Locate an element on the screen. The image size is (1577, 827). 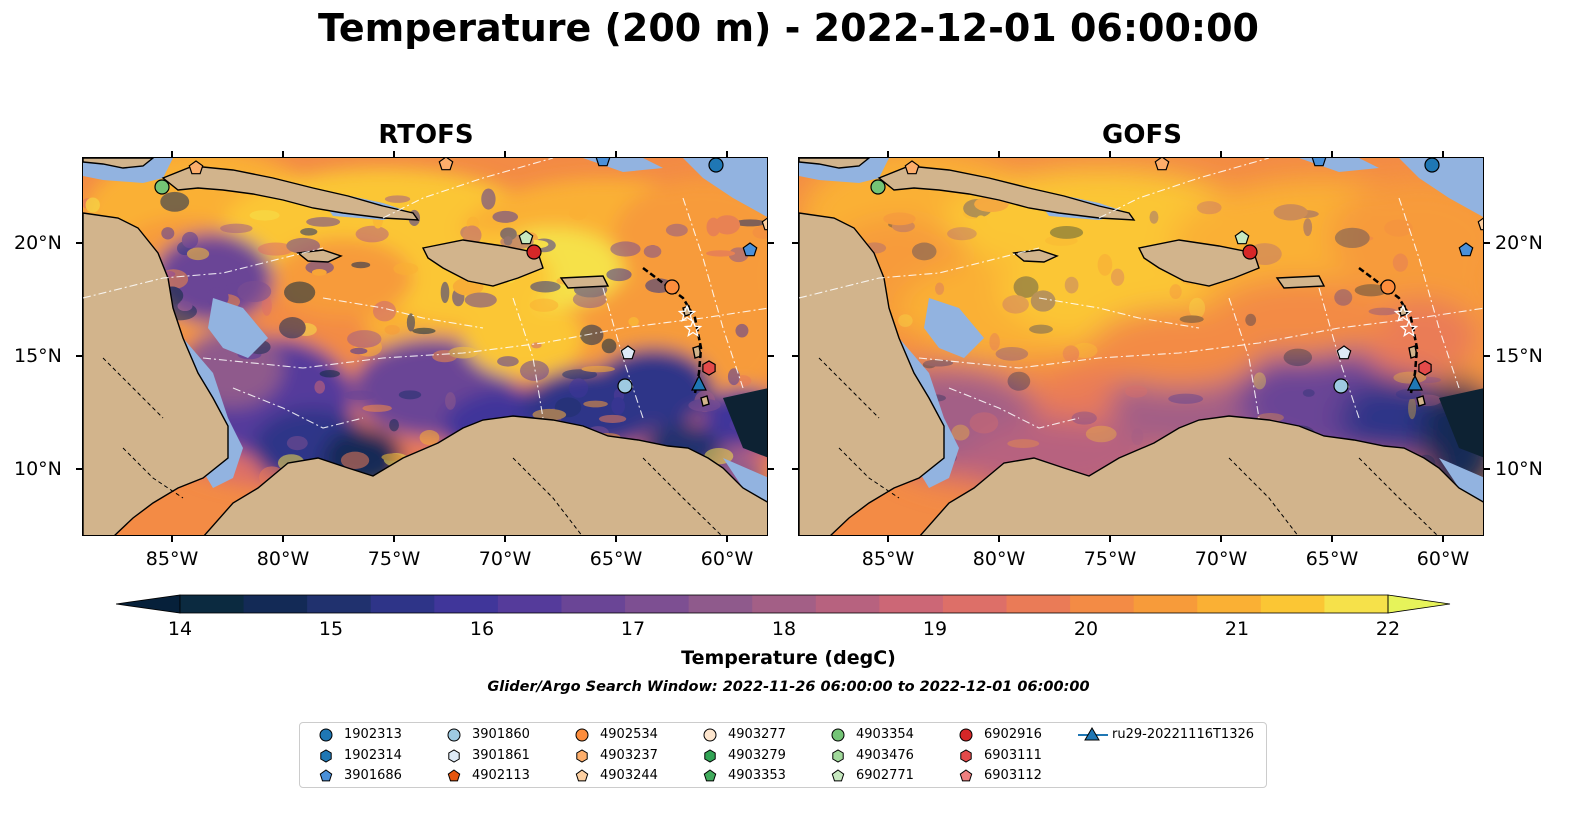
x-tick-label: 80°W is located at coordinates (999, 559).